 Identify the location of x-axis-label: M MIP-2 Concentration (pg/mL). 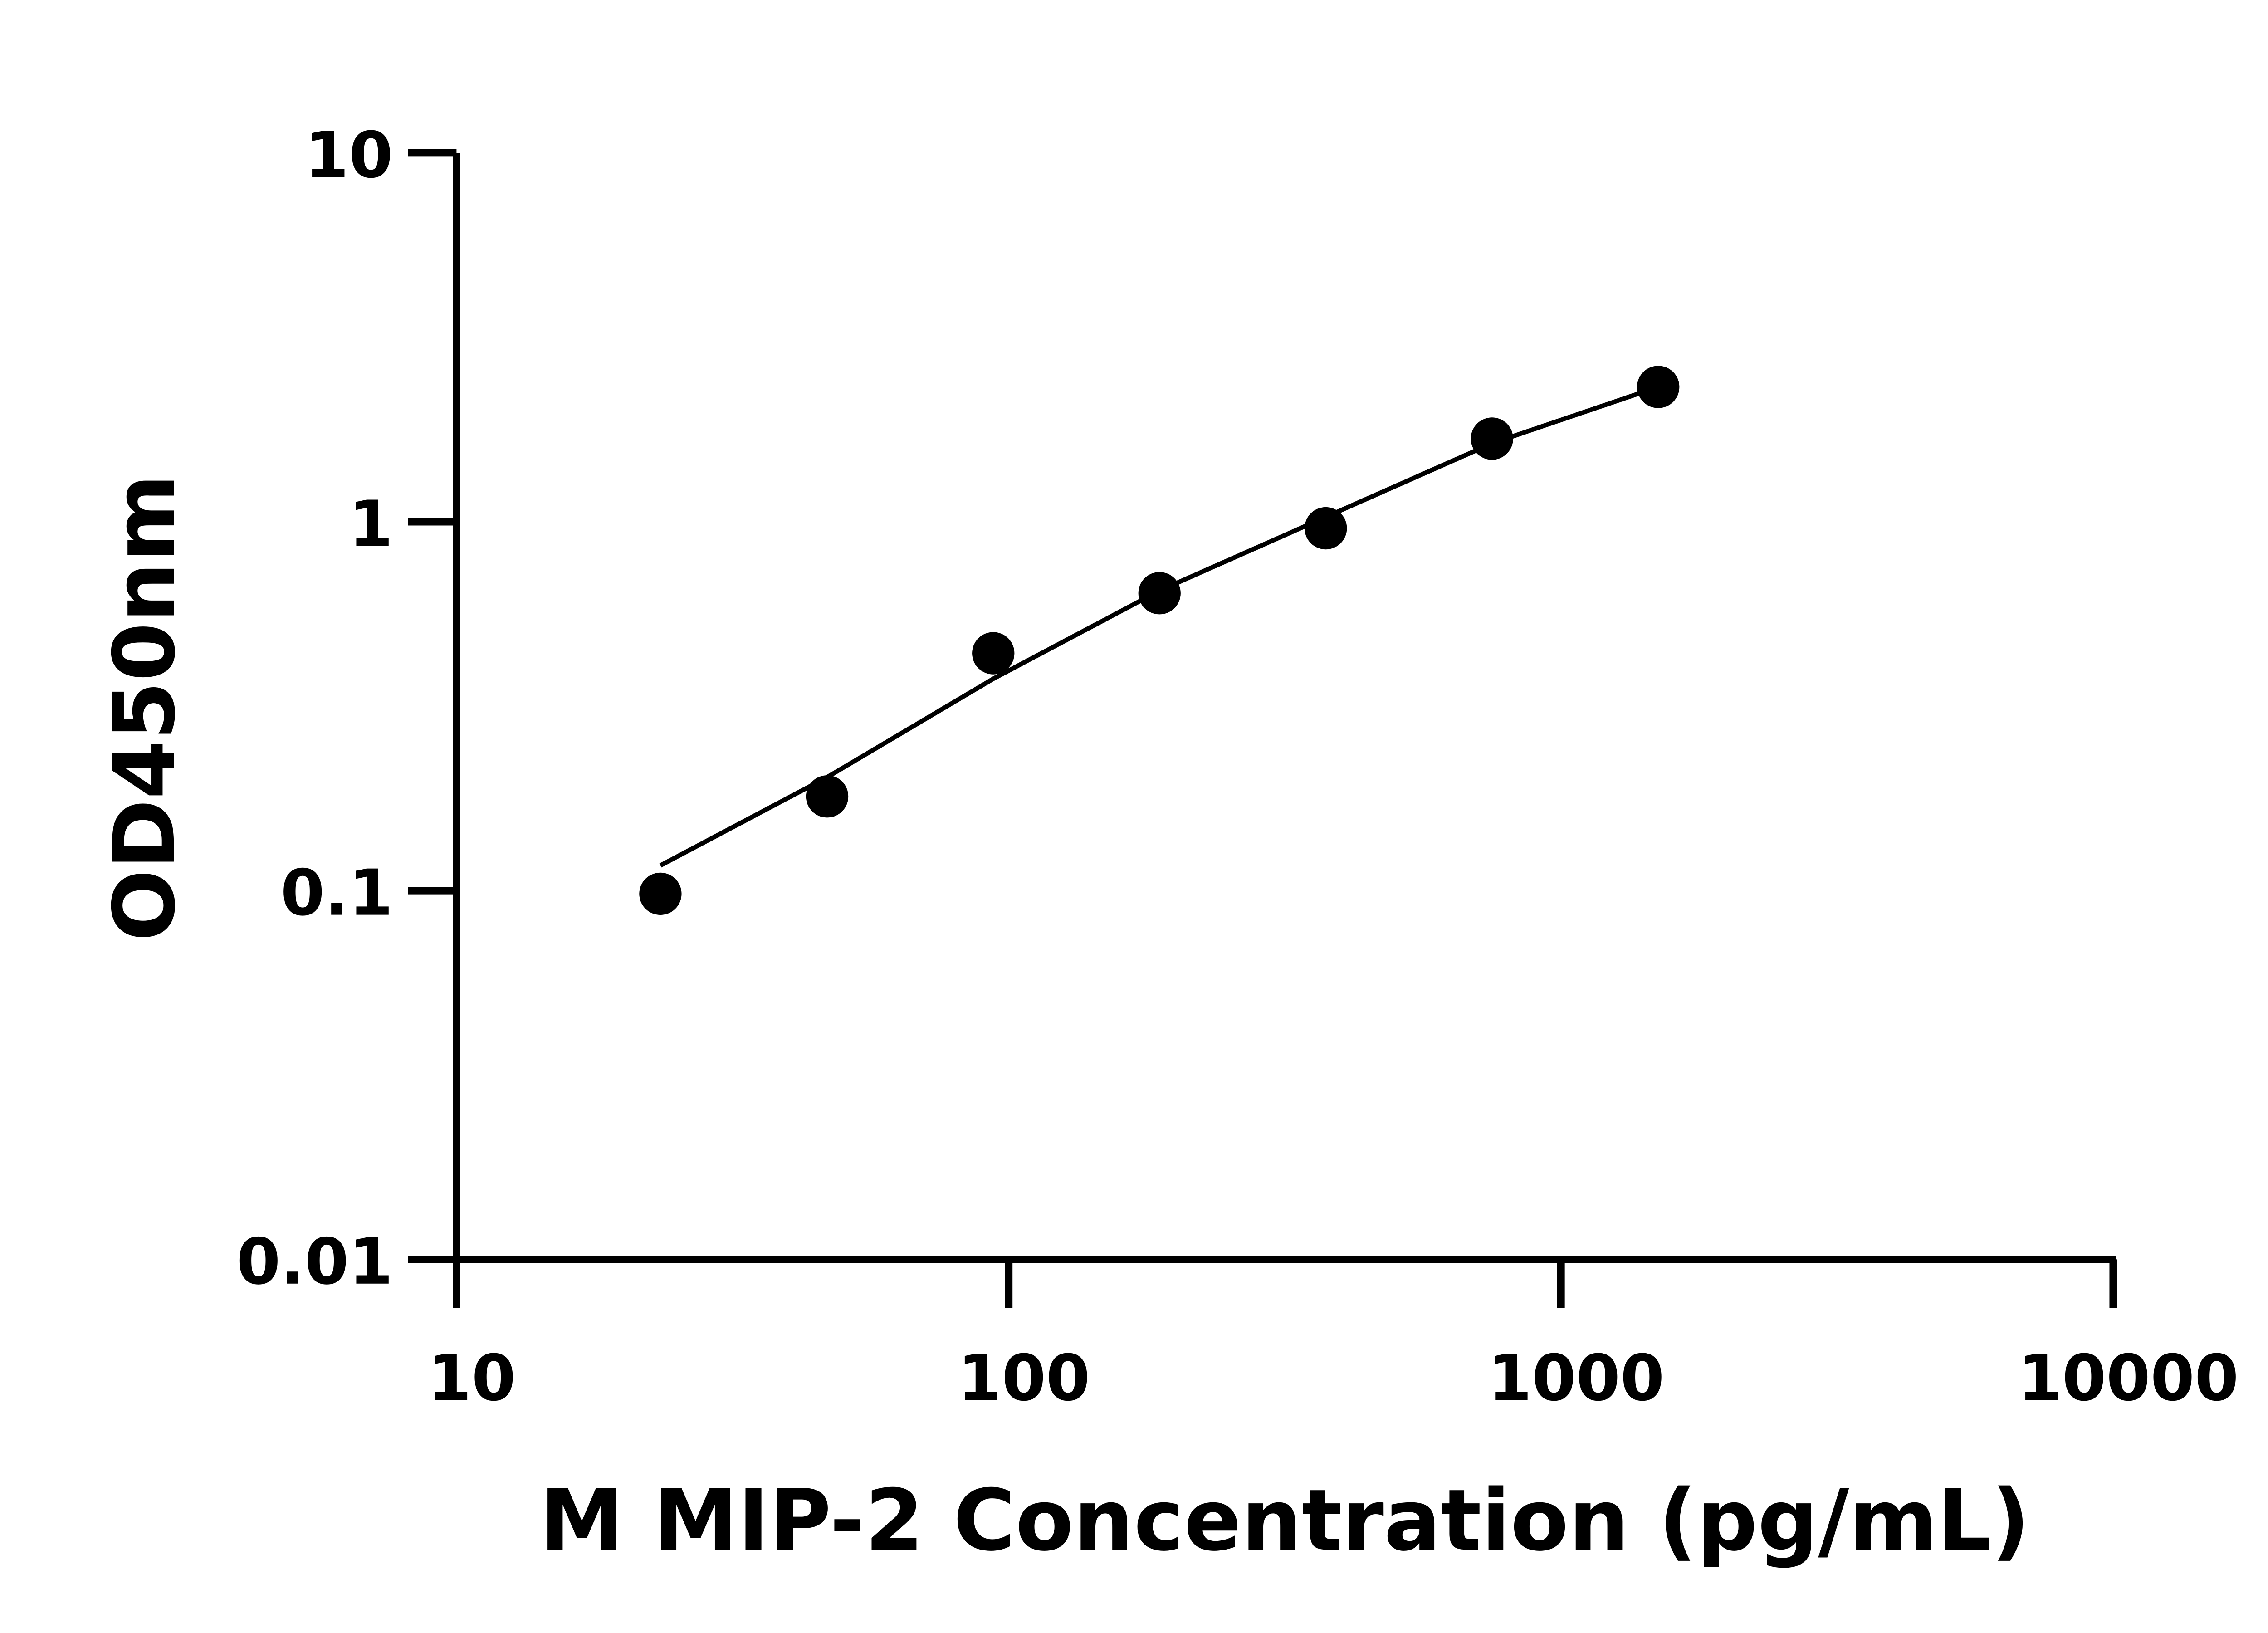
(1285, 1521).